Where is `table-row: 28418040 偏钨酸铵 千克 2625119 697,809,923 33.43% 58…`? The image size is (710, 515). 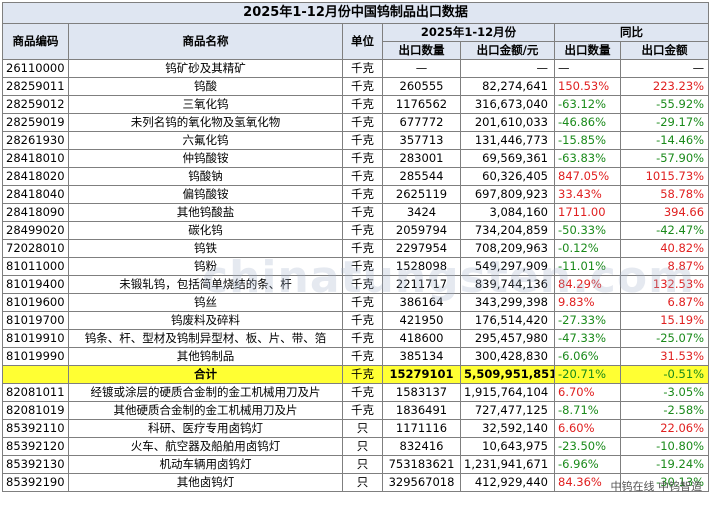 table-row: 28418040 偏钨酸铵 千克 2625119 697,809,923 33.43% 58… is located at coordinates (356, 194).